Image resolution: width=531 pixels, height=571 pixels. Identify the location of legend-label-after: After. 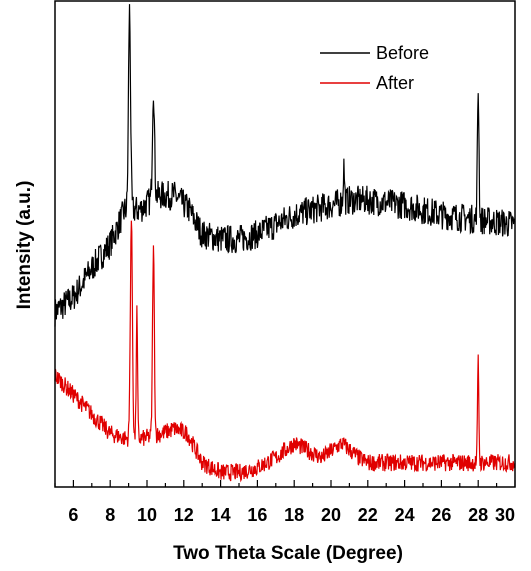
(395, 83).